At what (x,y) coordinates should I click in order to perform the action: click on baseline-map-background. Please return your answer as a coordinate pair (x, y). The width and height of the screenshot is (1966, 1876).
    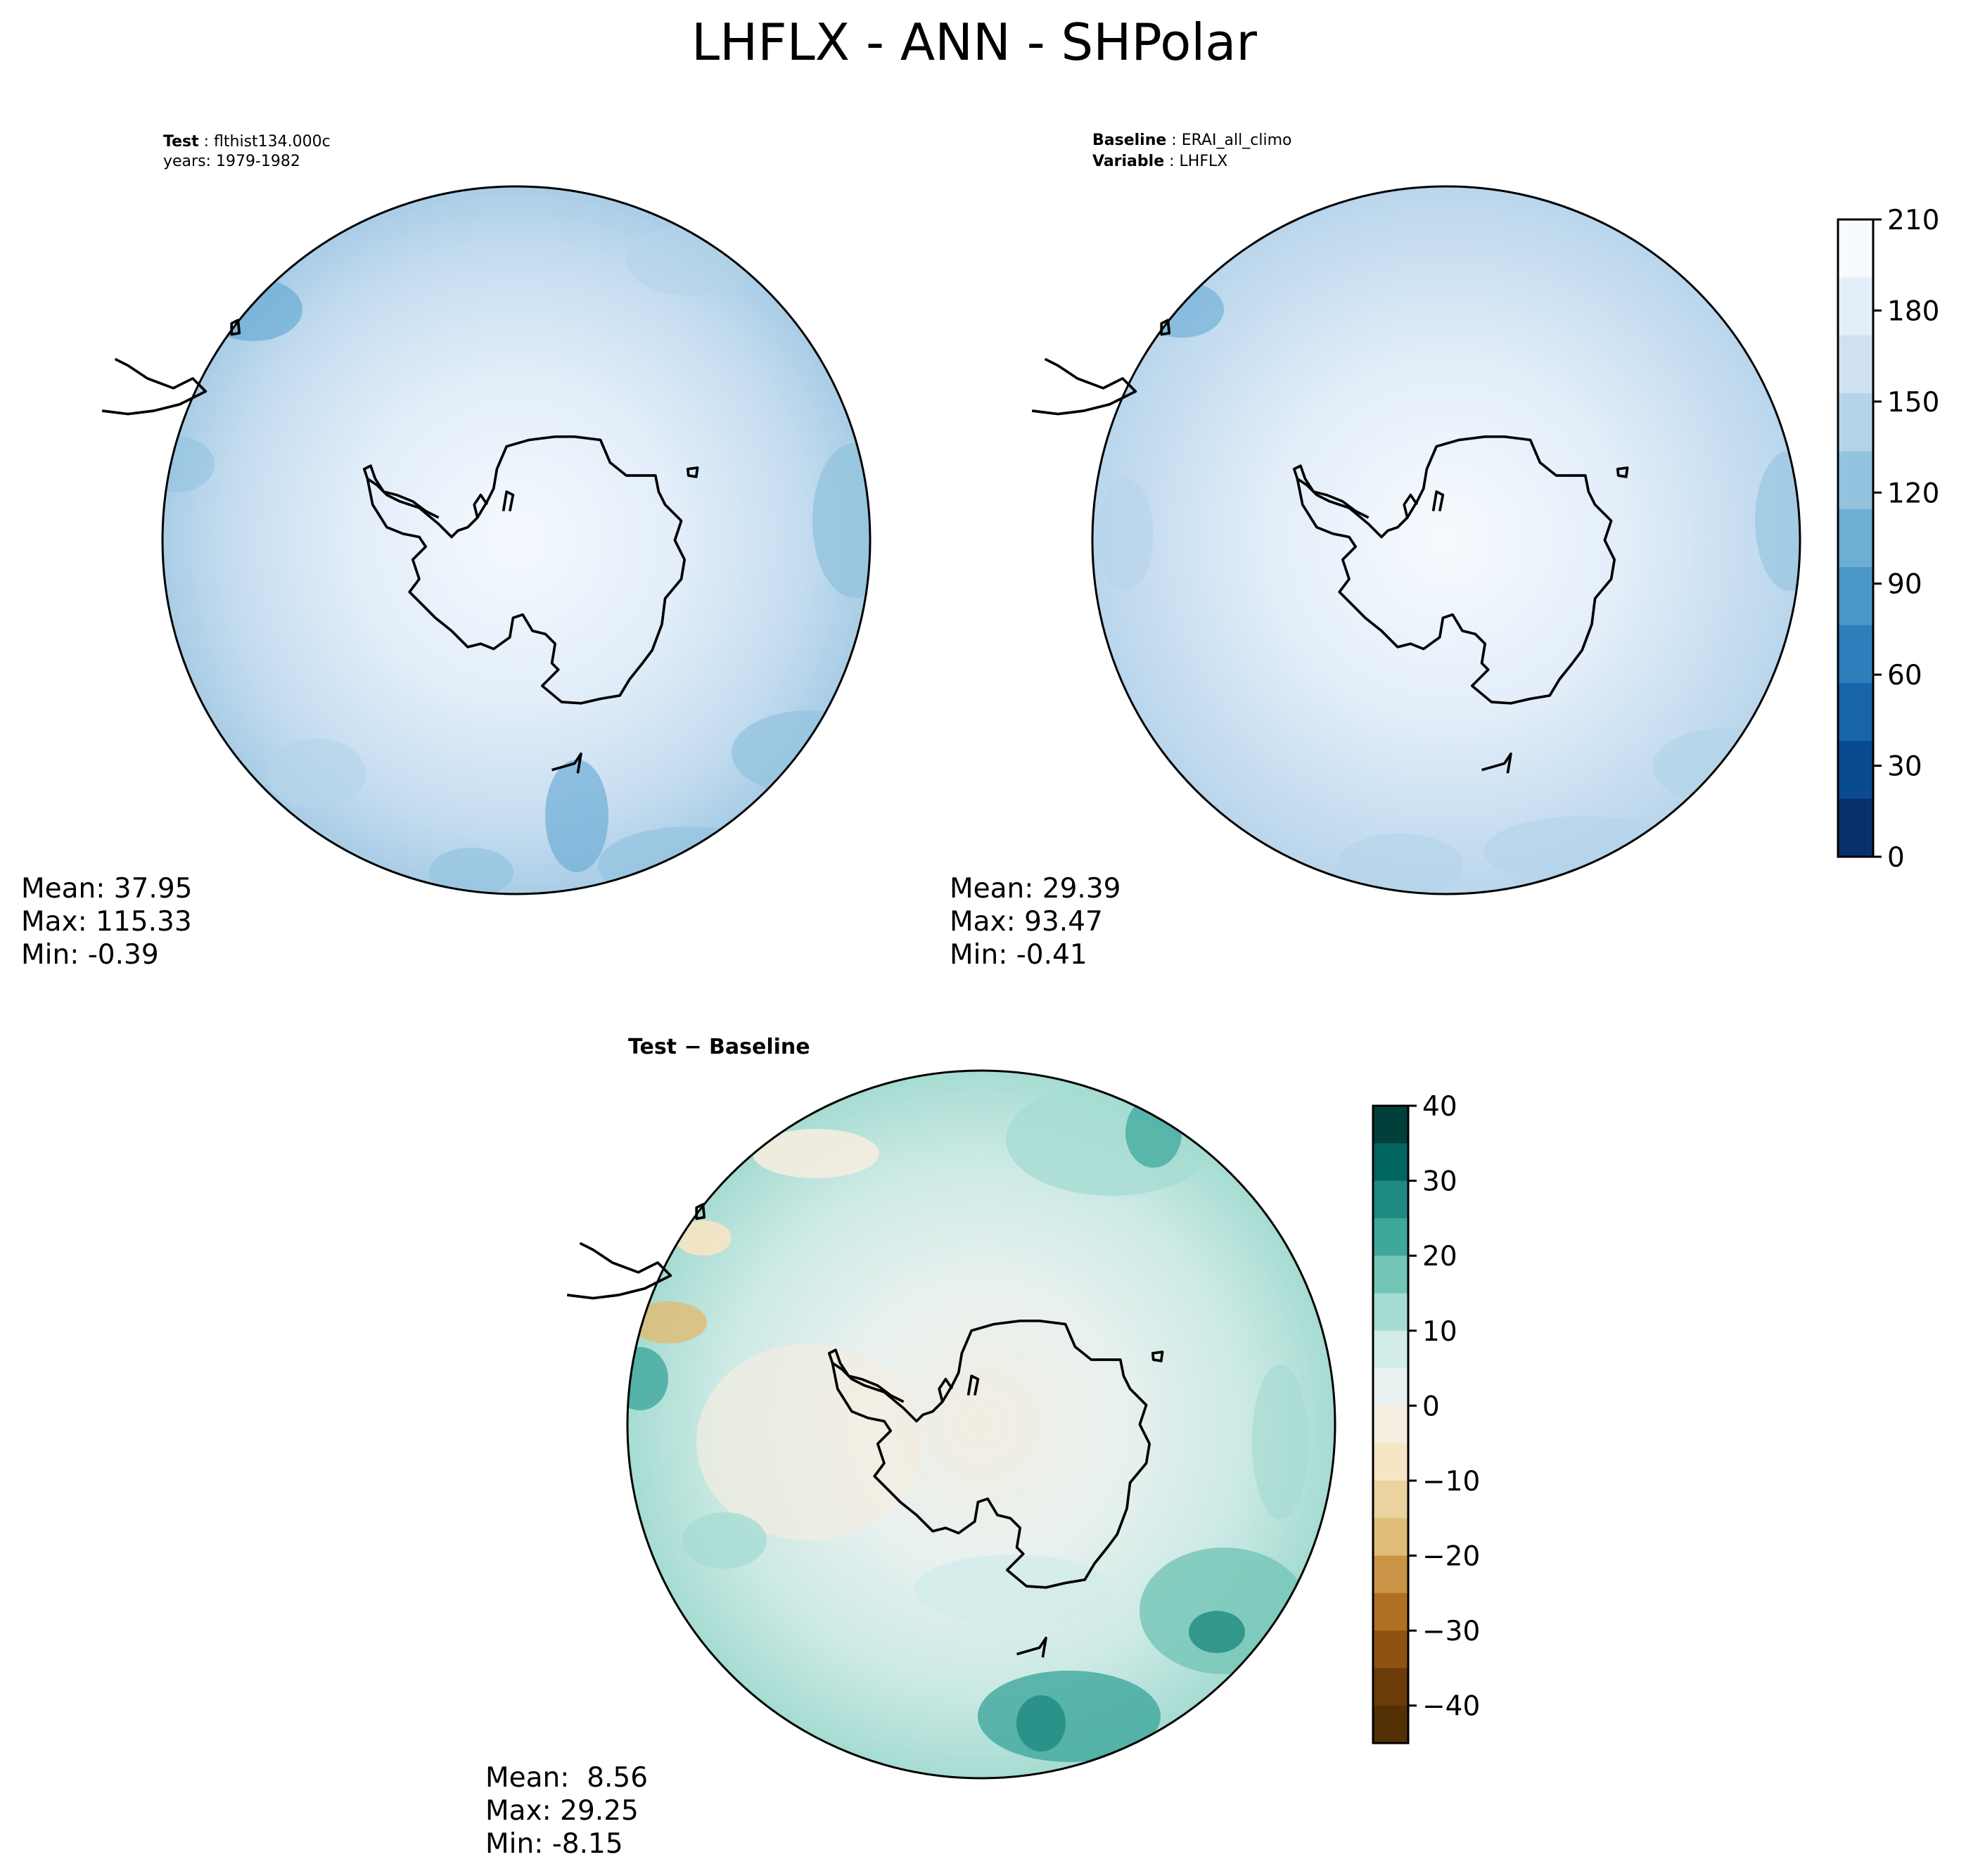
    Looking at the image, I should click on (1446, 540).